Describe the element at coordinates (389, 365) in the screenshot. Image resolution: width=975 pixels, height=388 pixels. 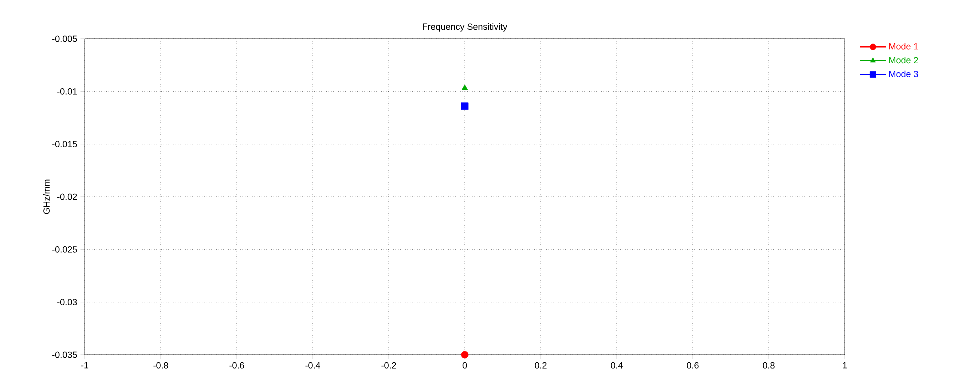
I see `x-tick-label: -0.2` at that location.